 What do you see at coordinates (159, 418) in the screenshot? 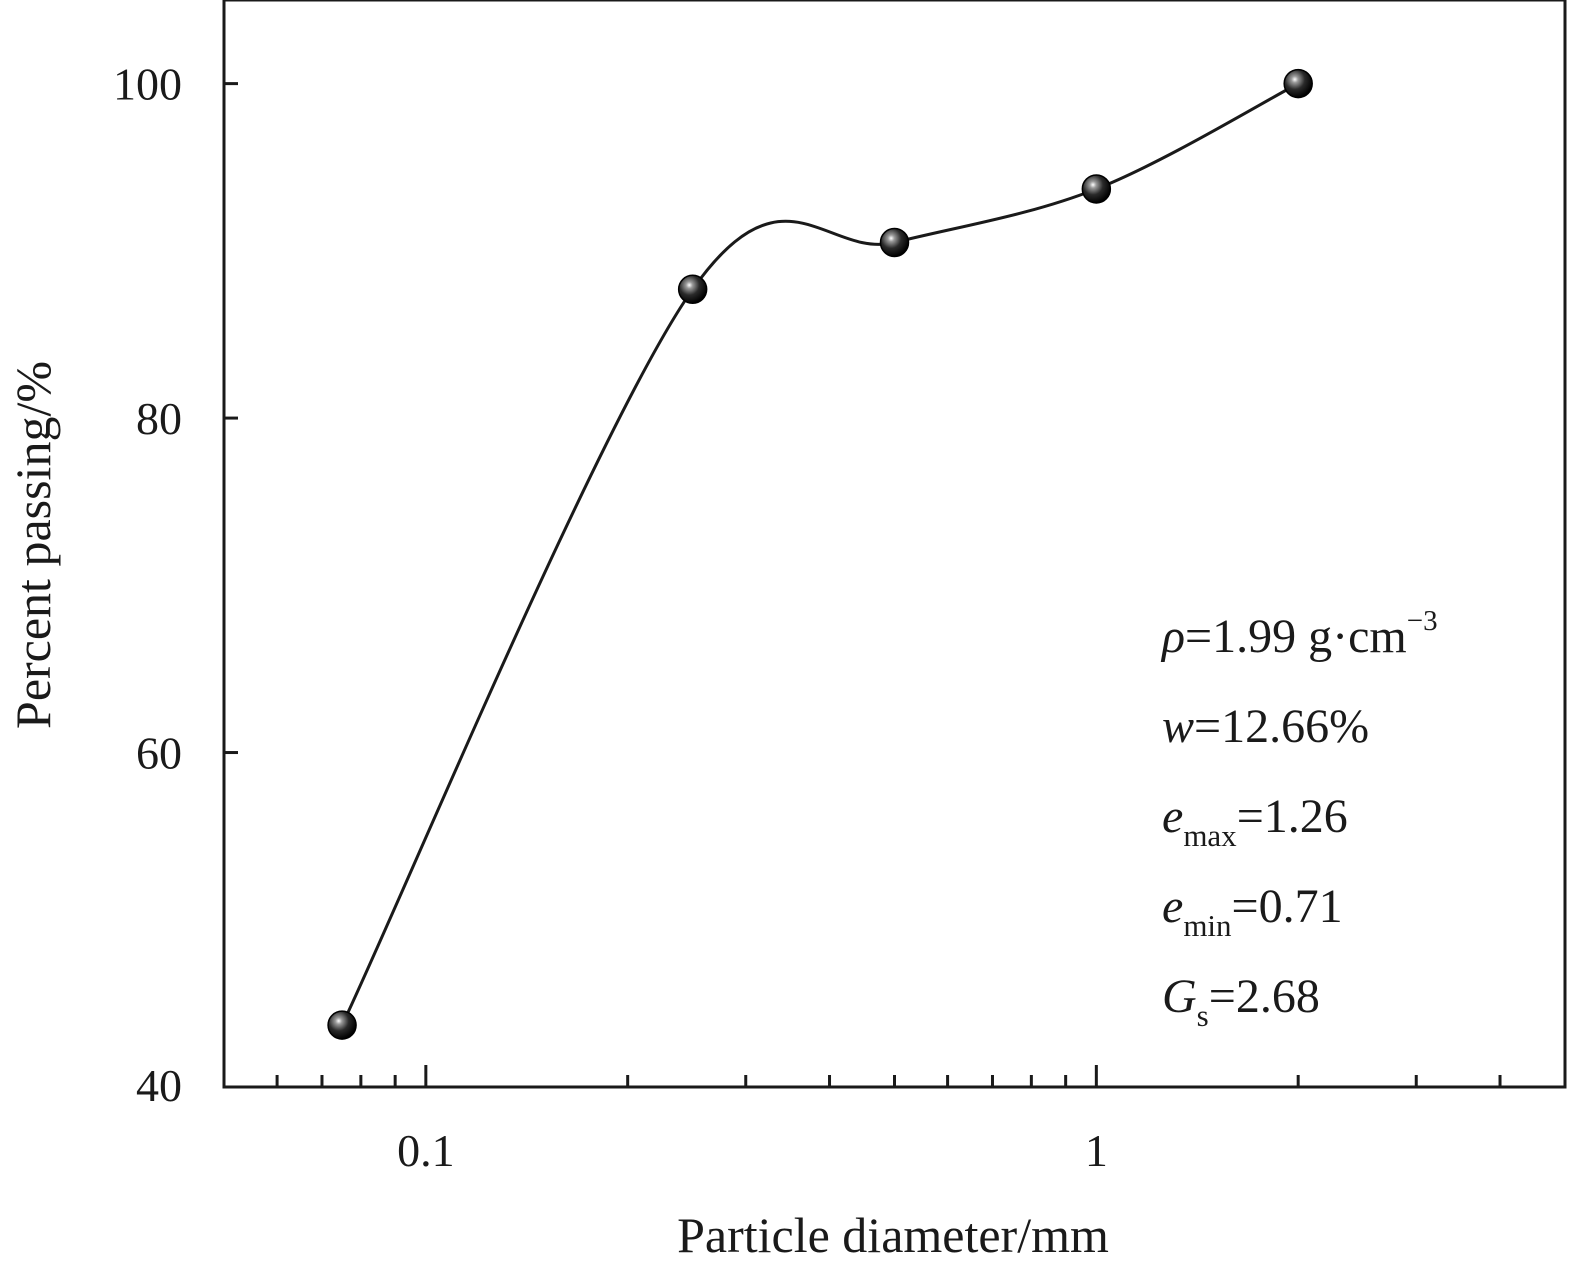
I see `y-tick-label: 80` at bounding box center [159, 418].